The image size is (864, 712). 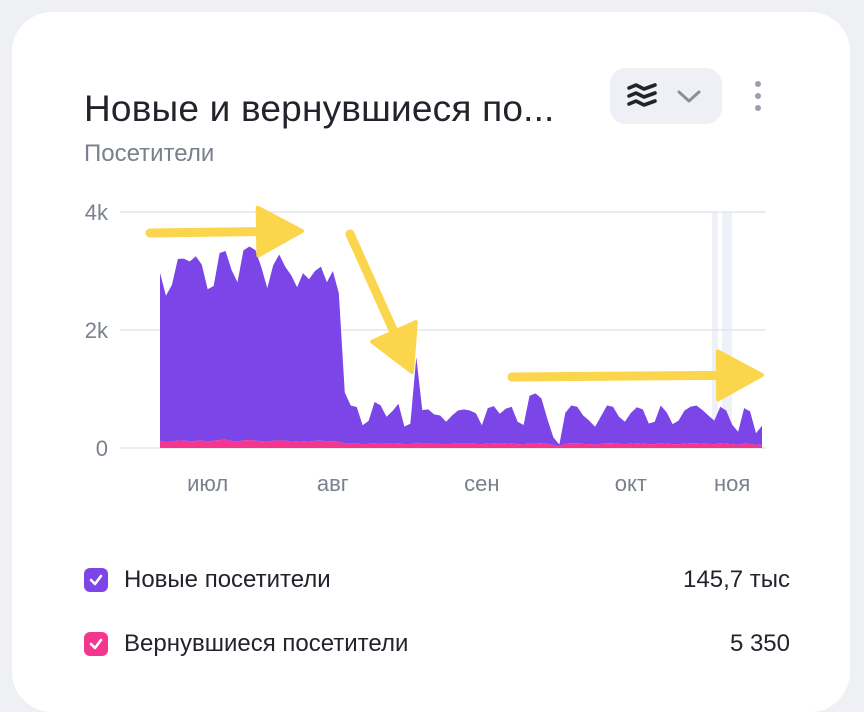 What do you see at coordinates (97, 330) in the screenshot?
I see `y-tick-label: 2k` at bounding box center [97, 330].